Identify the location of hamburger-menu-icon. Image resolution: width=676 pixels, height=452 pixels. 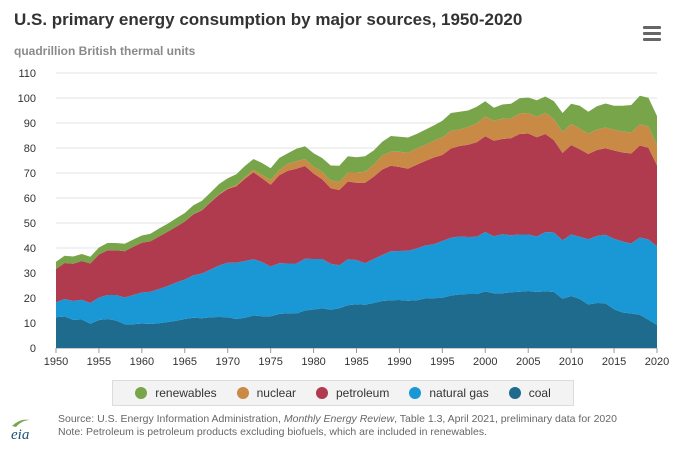
(652, 33).